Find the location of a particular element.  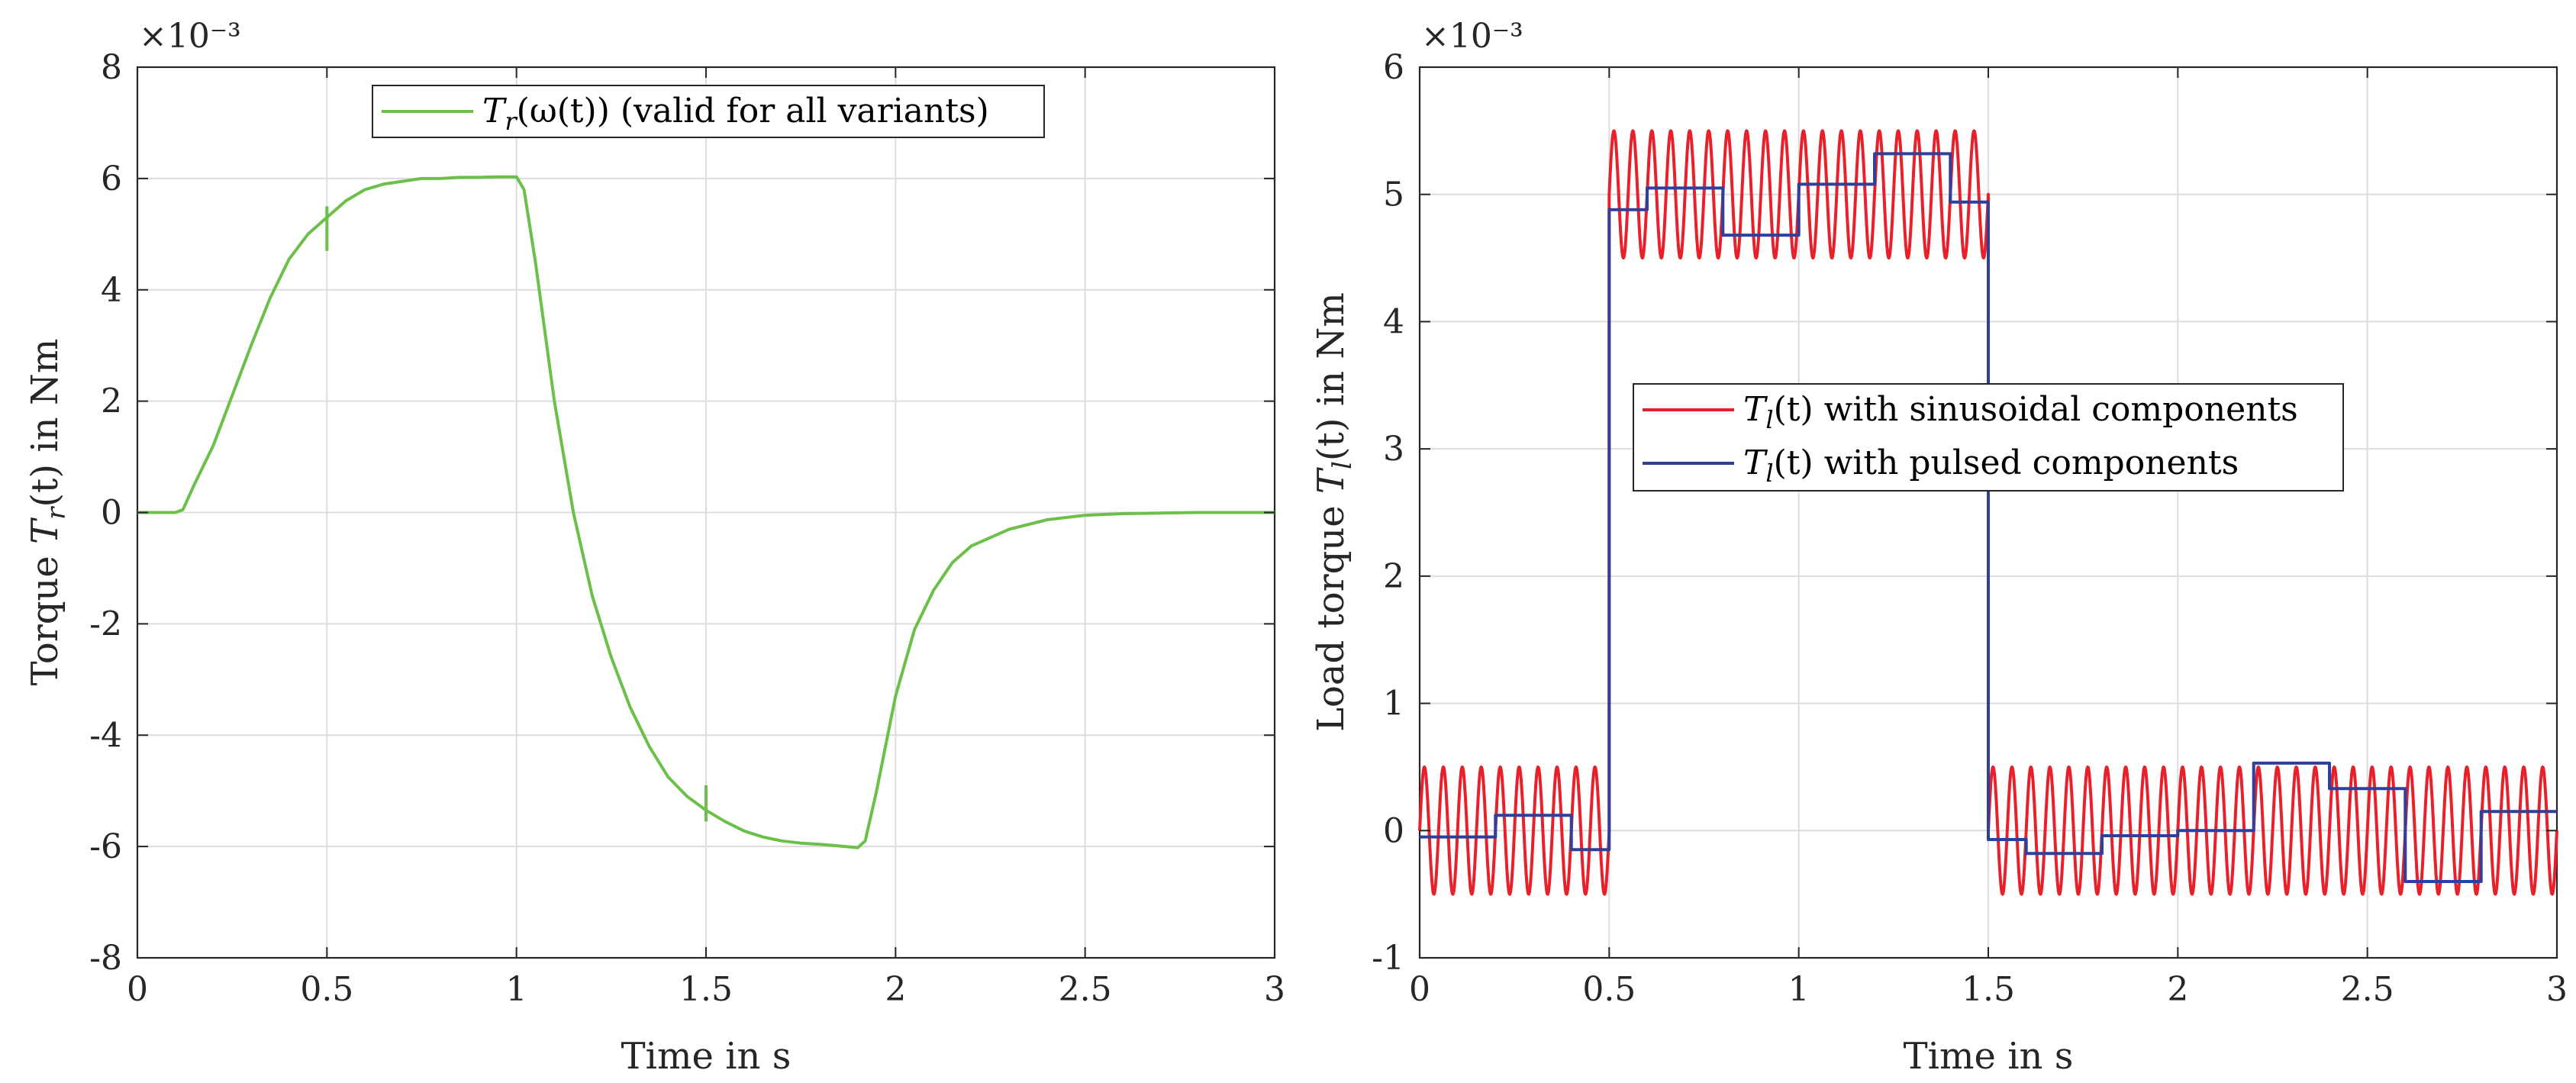

left-ytick-label: -4 is located at coordinates (106, 735).